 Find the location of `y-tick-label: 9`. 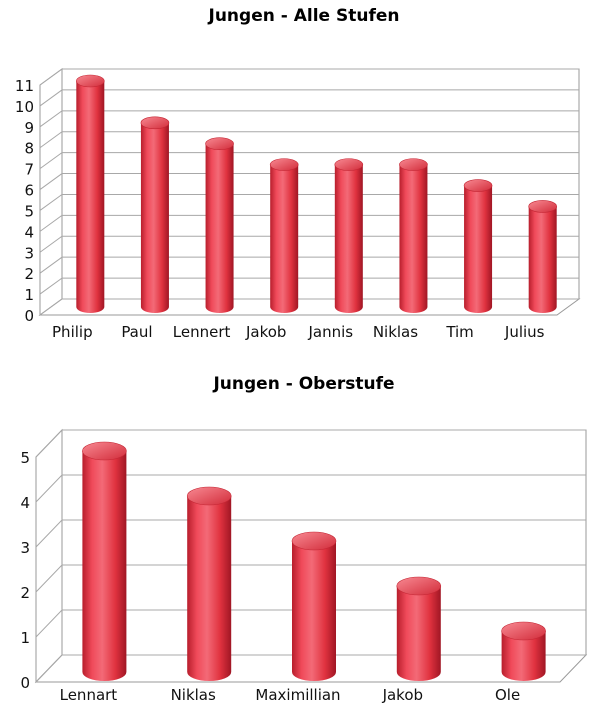

y-tick-label: 9 is located at coordinates (29, 128).